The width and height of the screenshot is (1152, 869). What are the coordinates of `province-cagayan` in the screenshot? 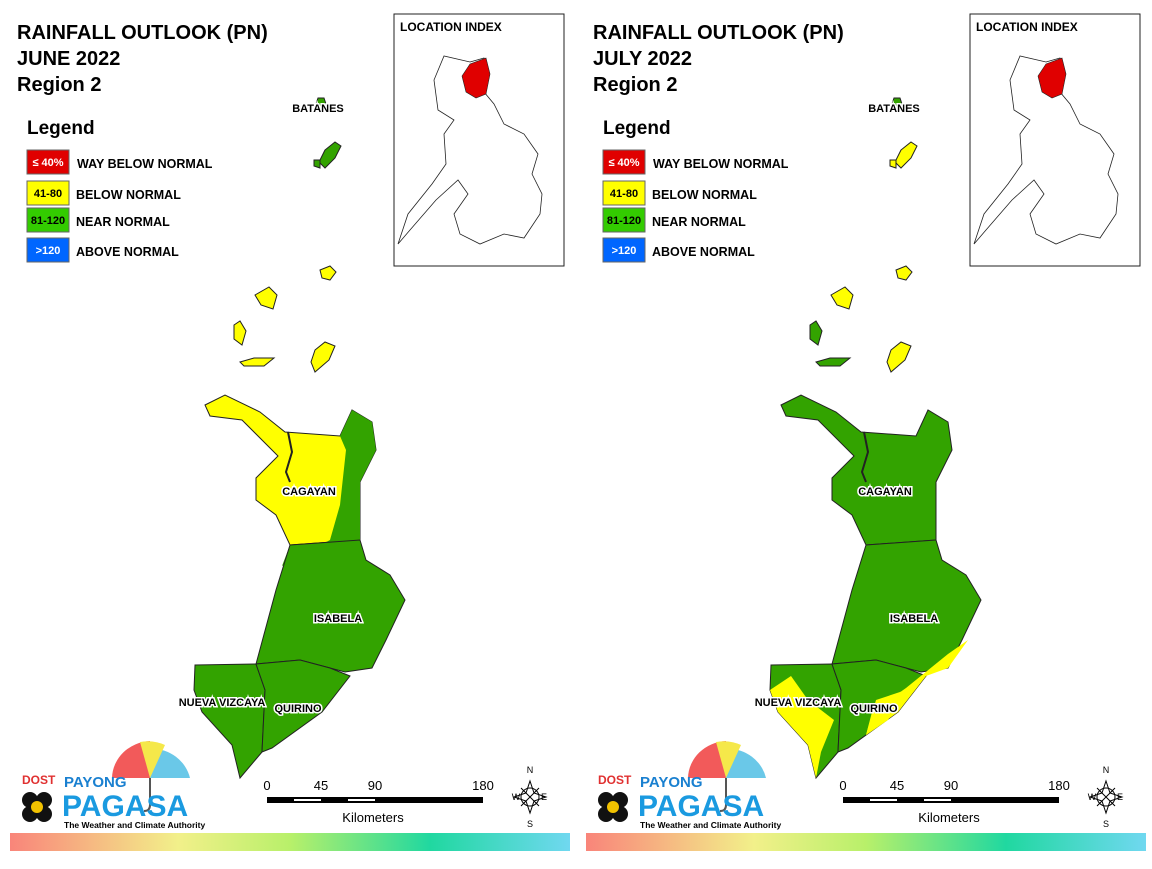 It's located at (866, 470).